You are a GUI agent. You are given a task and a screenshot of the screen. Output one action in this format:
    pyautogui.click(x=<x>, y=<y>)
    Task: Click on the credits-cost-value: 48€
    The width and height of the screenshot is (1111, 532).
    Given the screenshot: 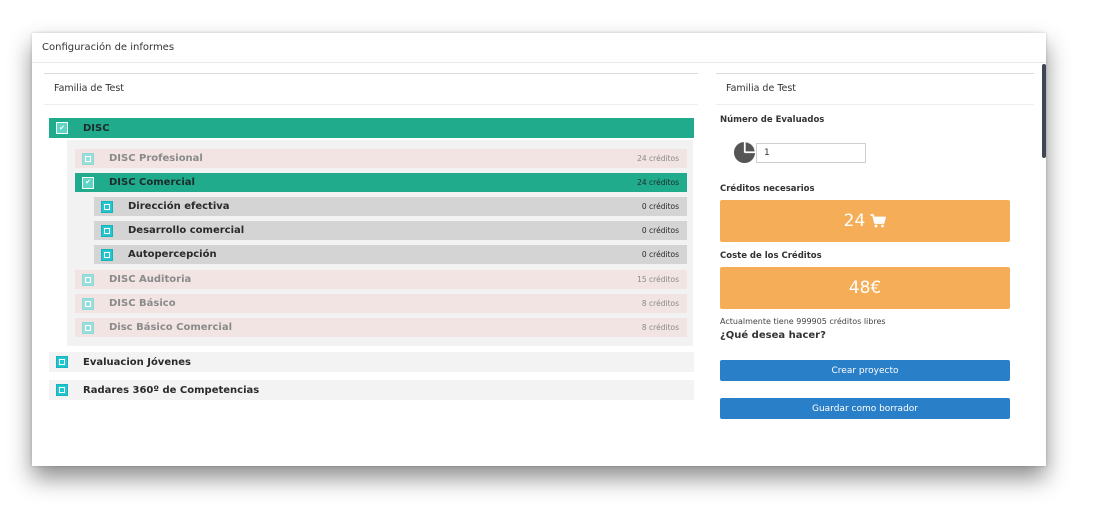 What is the action you would take?
    pyautogui.click(x=865, y=288)
    